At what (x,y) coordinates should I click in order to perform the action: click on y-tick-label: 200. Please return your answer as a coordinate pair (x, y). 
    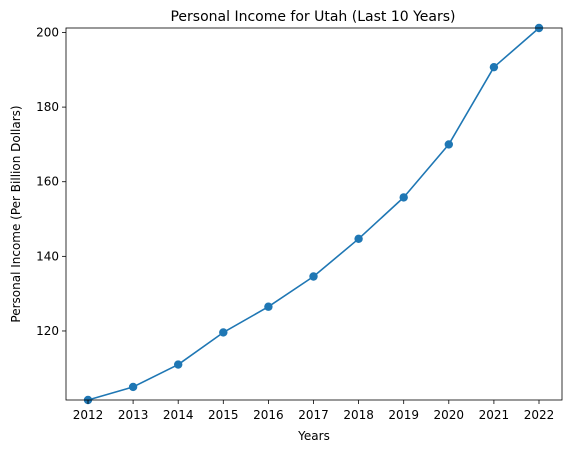
    Looking at the image, I should click on (47, 32).